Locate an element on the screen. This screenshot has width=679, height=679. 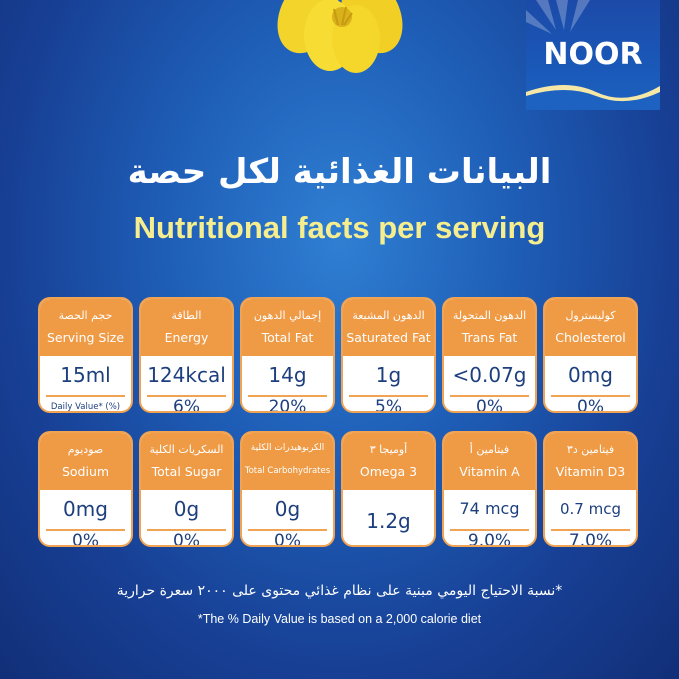
card-header: إجمالي الدهون Total Fat is located at coordinates (287, 327).